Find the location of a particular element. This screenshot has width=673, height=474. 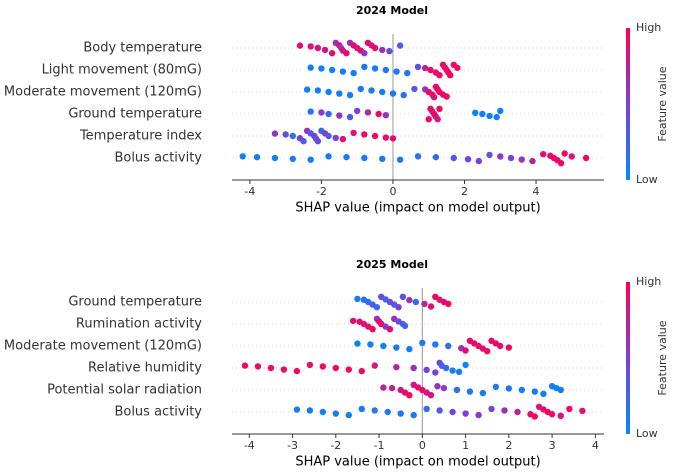

x-tick-label: -1 is located at coordinates (379, 445).